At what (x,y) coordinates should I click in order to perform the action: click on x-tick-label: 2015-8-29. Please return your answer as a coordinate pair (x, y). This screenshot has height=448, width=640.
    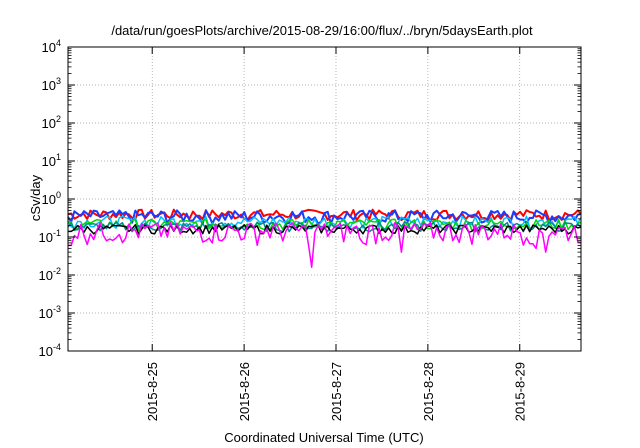
    Looking at the image, I should click on (520, 391).